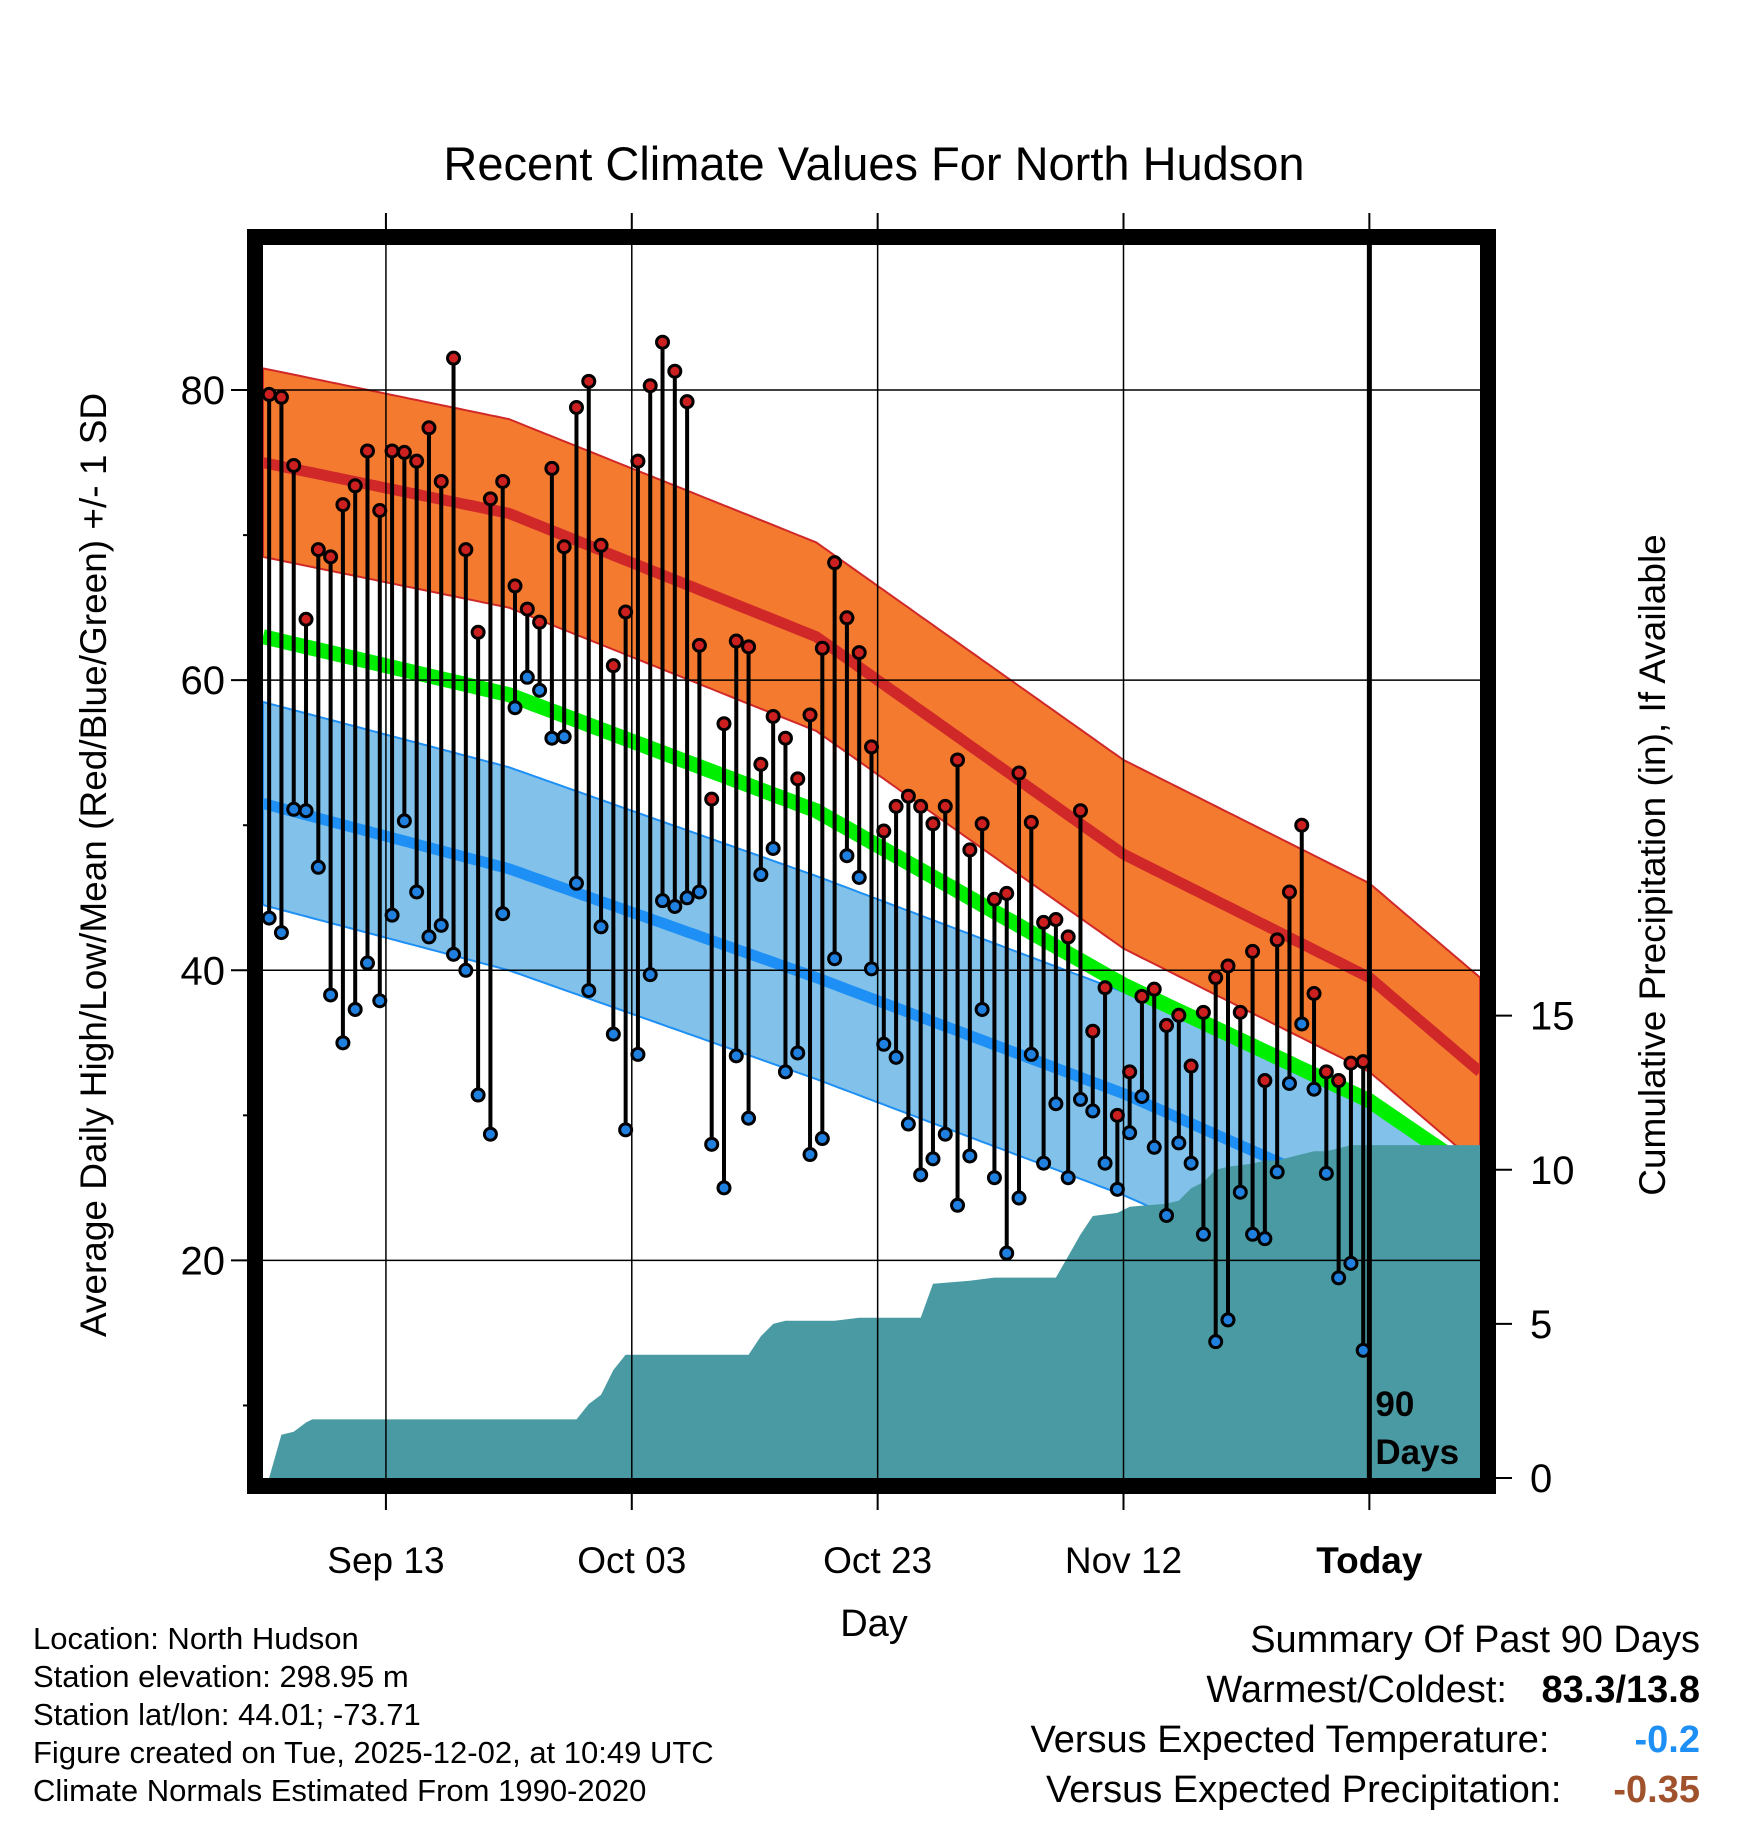 This screenshot has width=1748, height=1828. I want to click on y-tick-label: 20, so click(203, 1261).